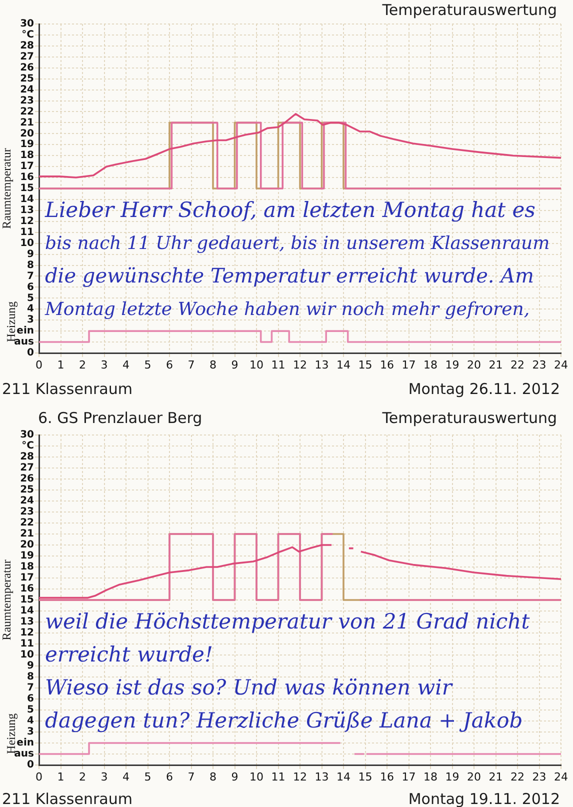 Image resolution: width=573 pixels, height=807 pixels. I want to click on annotation: dagegen tun? Herzliche Grüße Lana + Jakob, so click(284, 720).